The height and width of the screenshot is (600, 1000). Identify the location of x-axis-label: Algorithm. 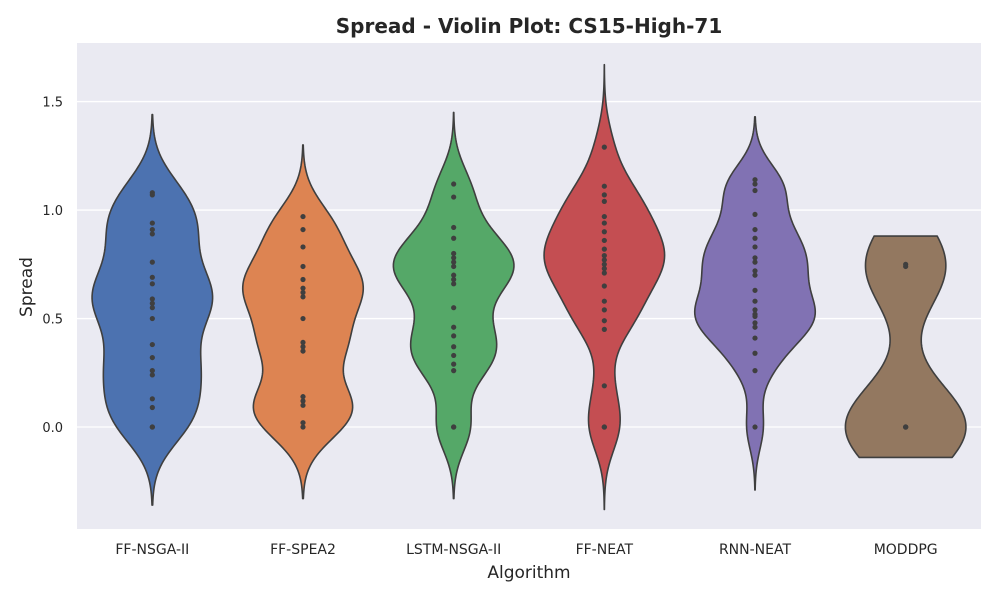
(528, 573).